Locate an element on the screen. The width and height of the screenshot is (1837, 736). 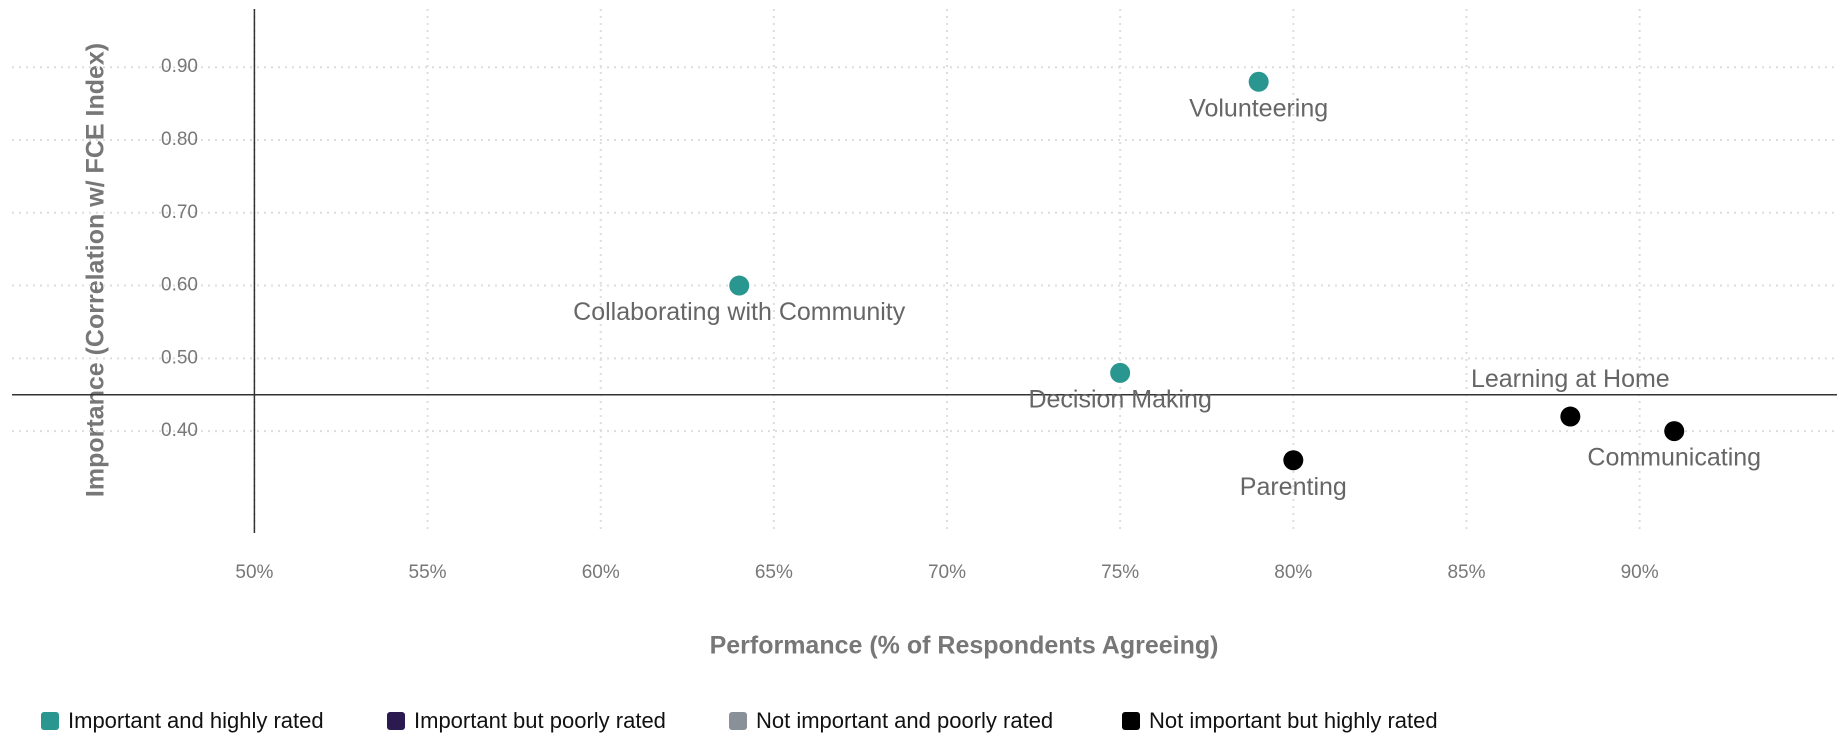
x-tick-label: 70% is located at coordinates (947, 572).